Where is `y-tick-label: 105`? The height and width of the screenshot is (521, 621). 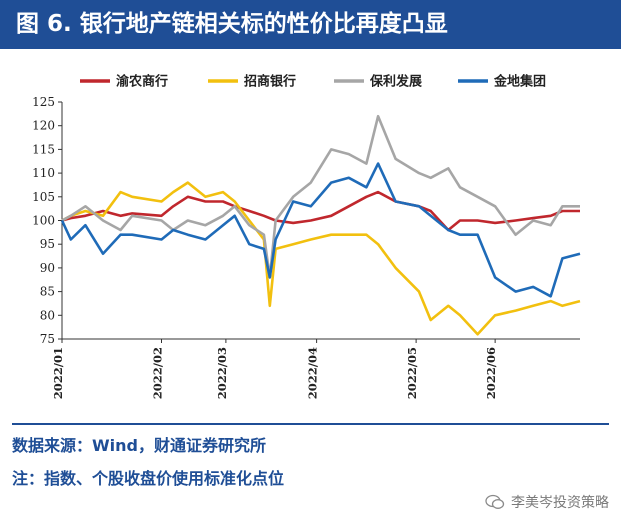 y-tick-label: 105 is located at coordinates (43, 197).